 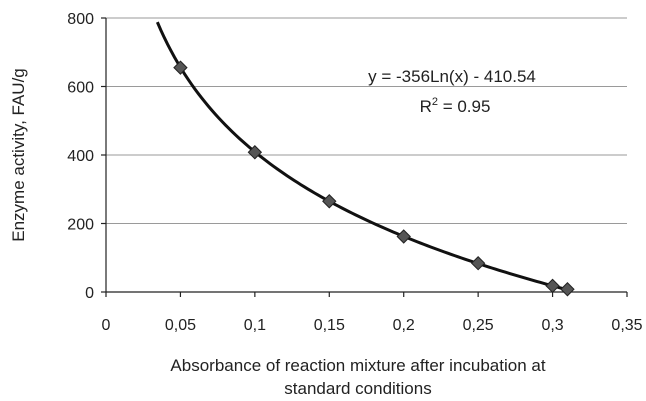 What do you see at coordinates (80, 88) in the screenshot?
I see `y-tick-label-3: 600` at bounding box center [80, 88].